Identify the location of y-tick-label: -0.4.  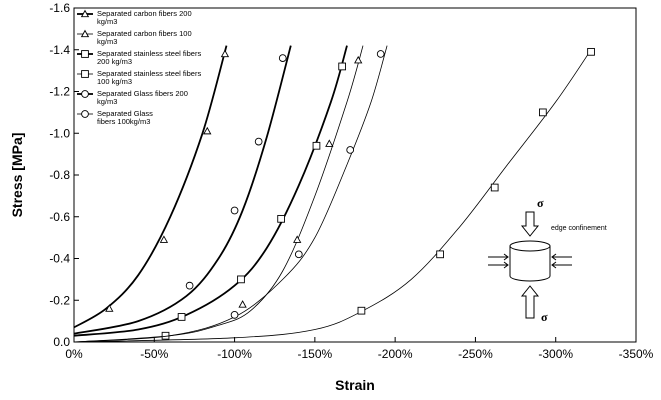
(59, 259).